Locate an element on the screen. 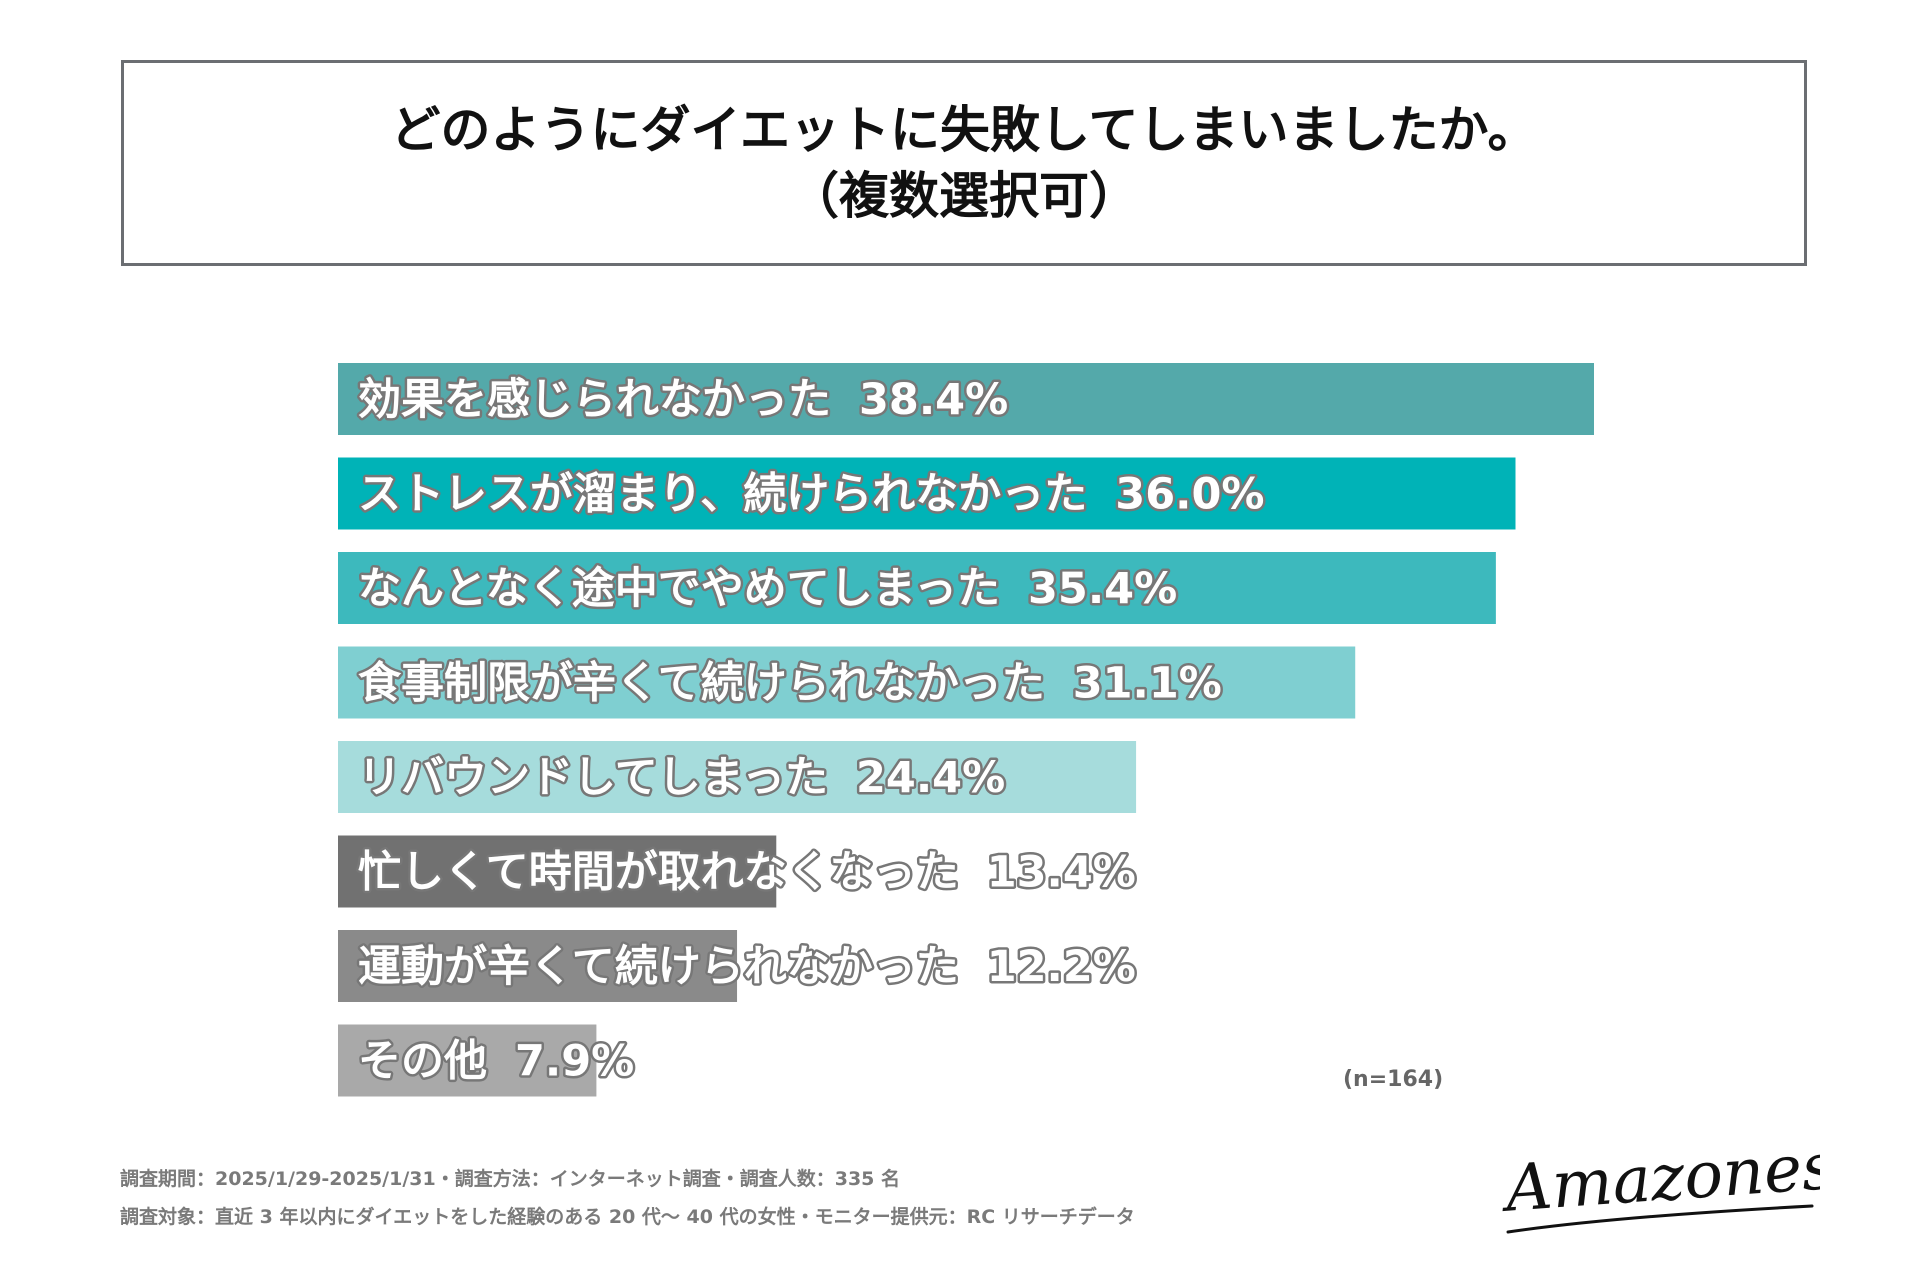  value-label: 13.4% is located at coordinates (1061, 873).